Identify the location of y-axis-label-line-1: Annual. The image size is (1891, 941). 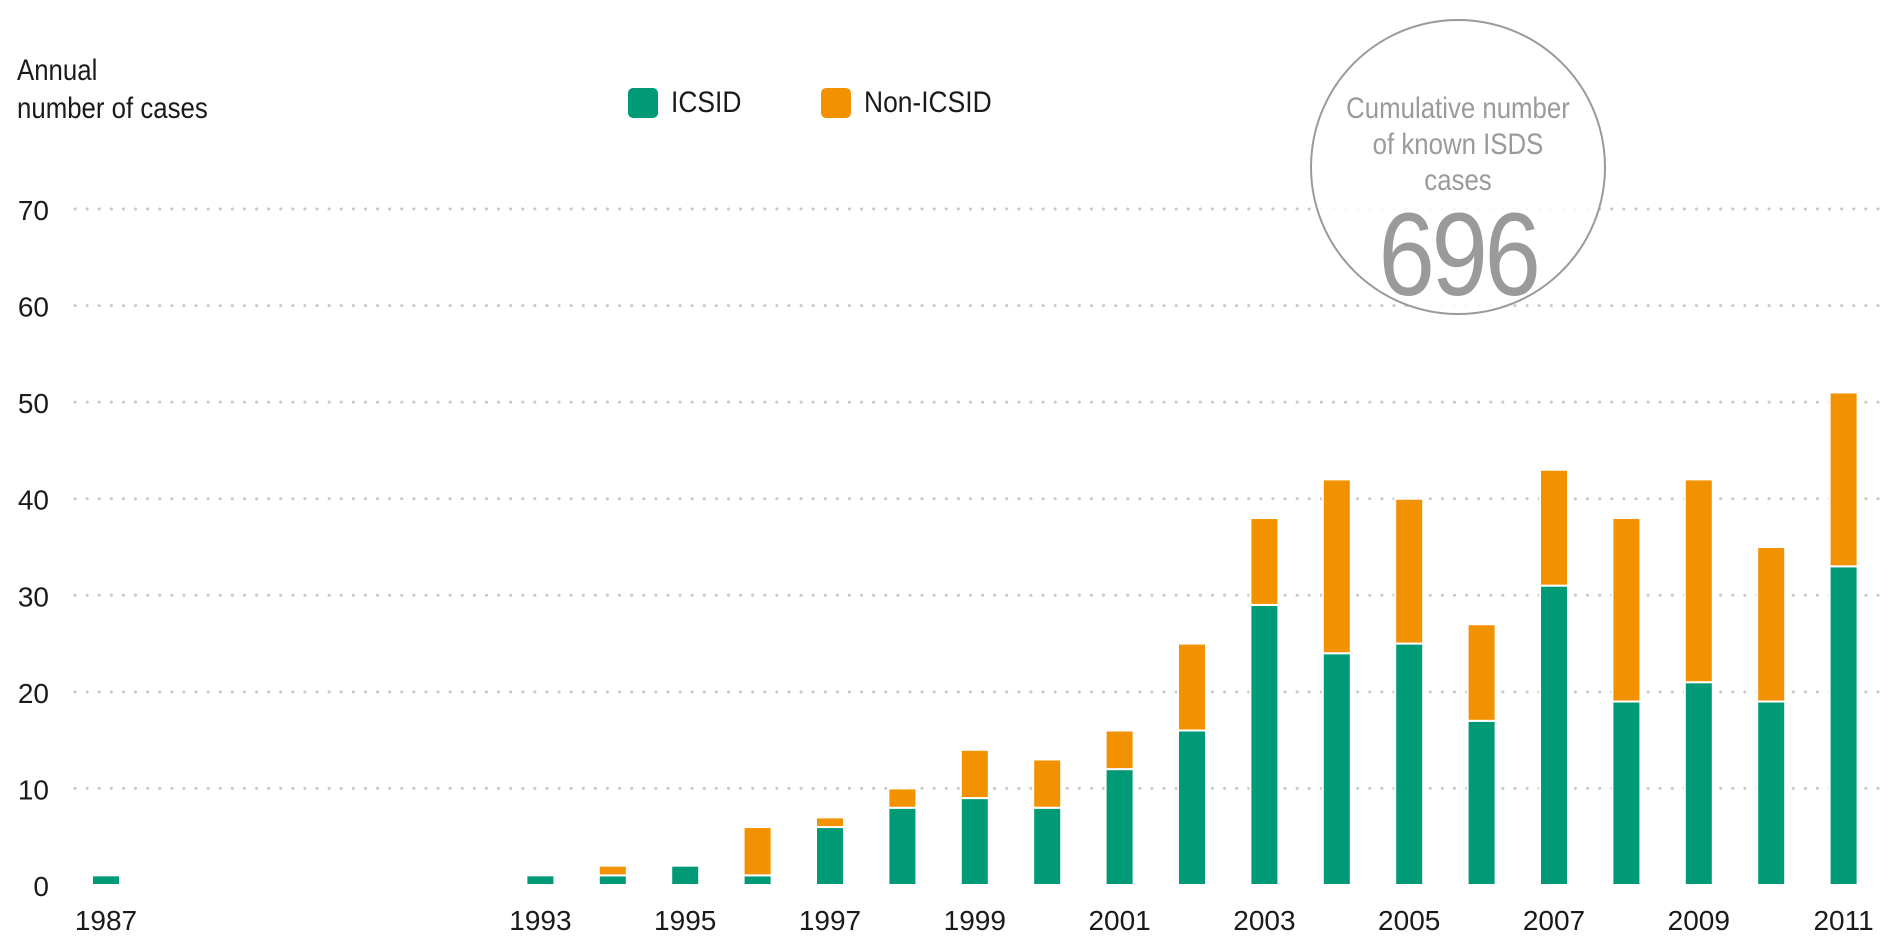
(57, 70).